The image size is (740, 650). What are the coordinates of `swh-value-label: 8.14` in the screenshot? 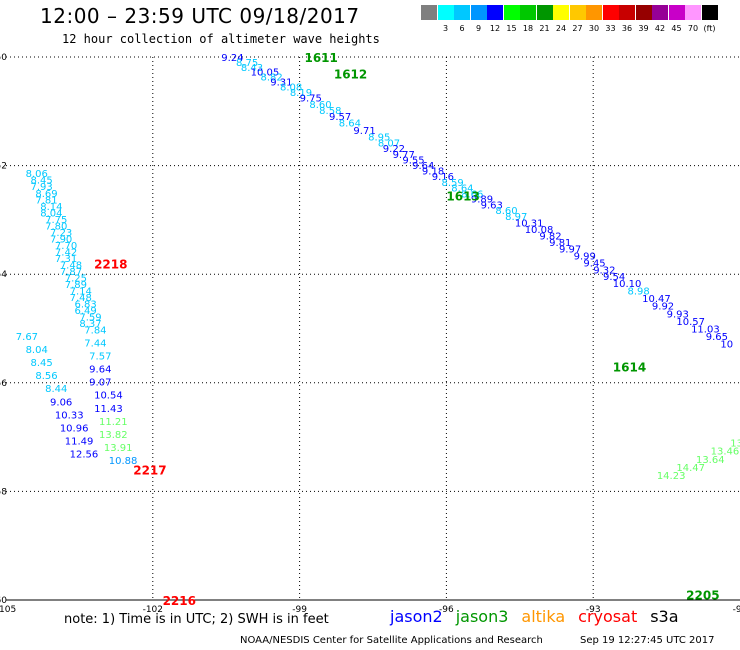 It's located at (51, 207).